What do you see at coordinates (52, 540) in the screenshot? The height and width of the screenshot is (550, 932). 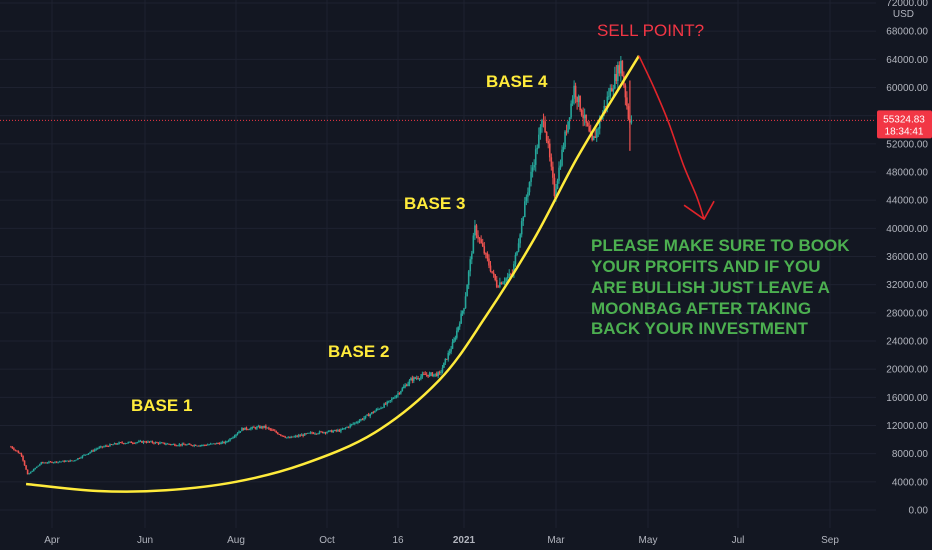 I see `time-tick-label: Apr` at bounding box center [52, 540].